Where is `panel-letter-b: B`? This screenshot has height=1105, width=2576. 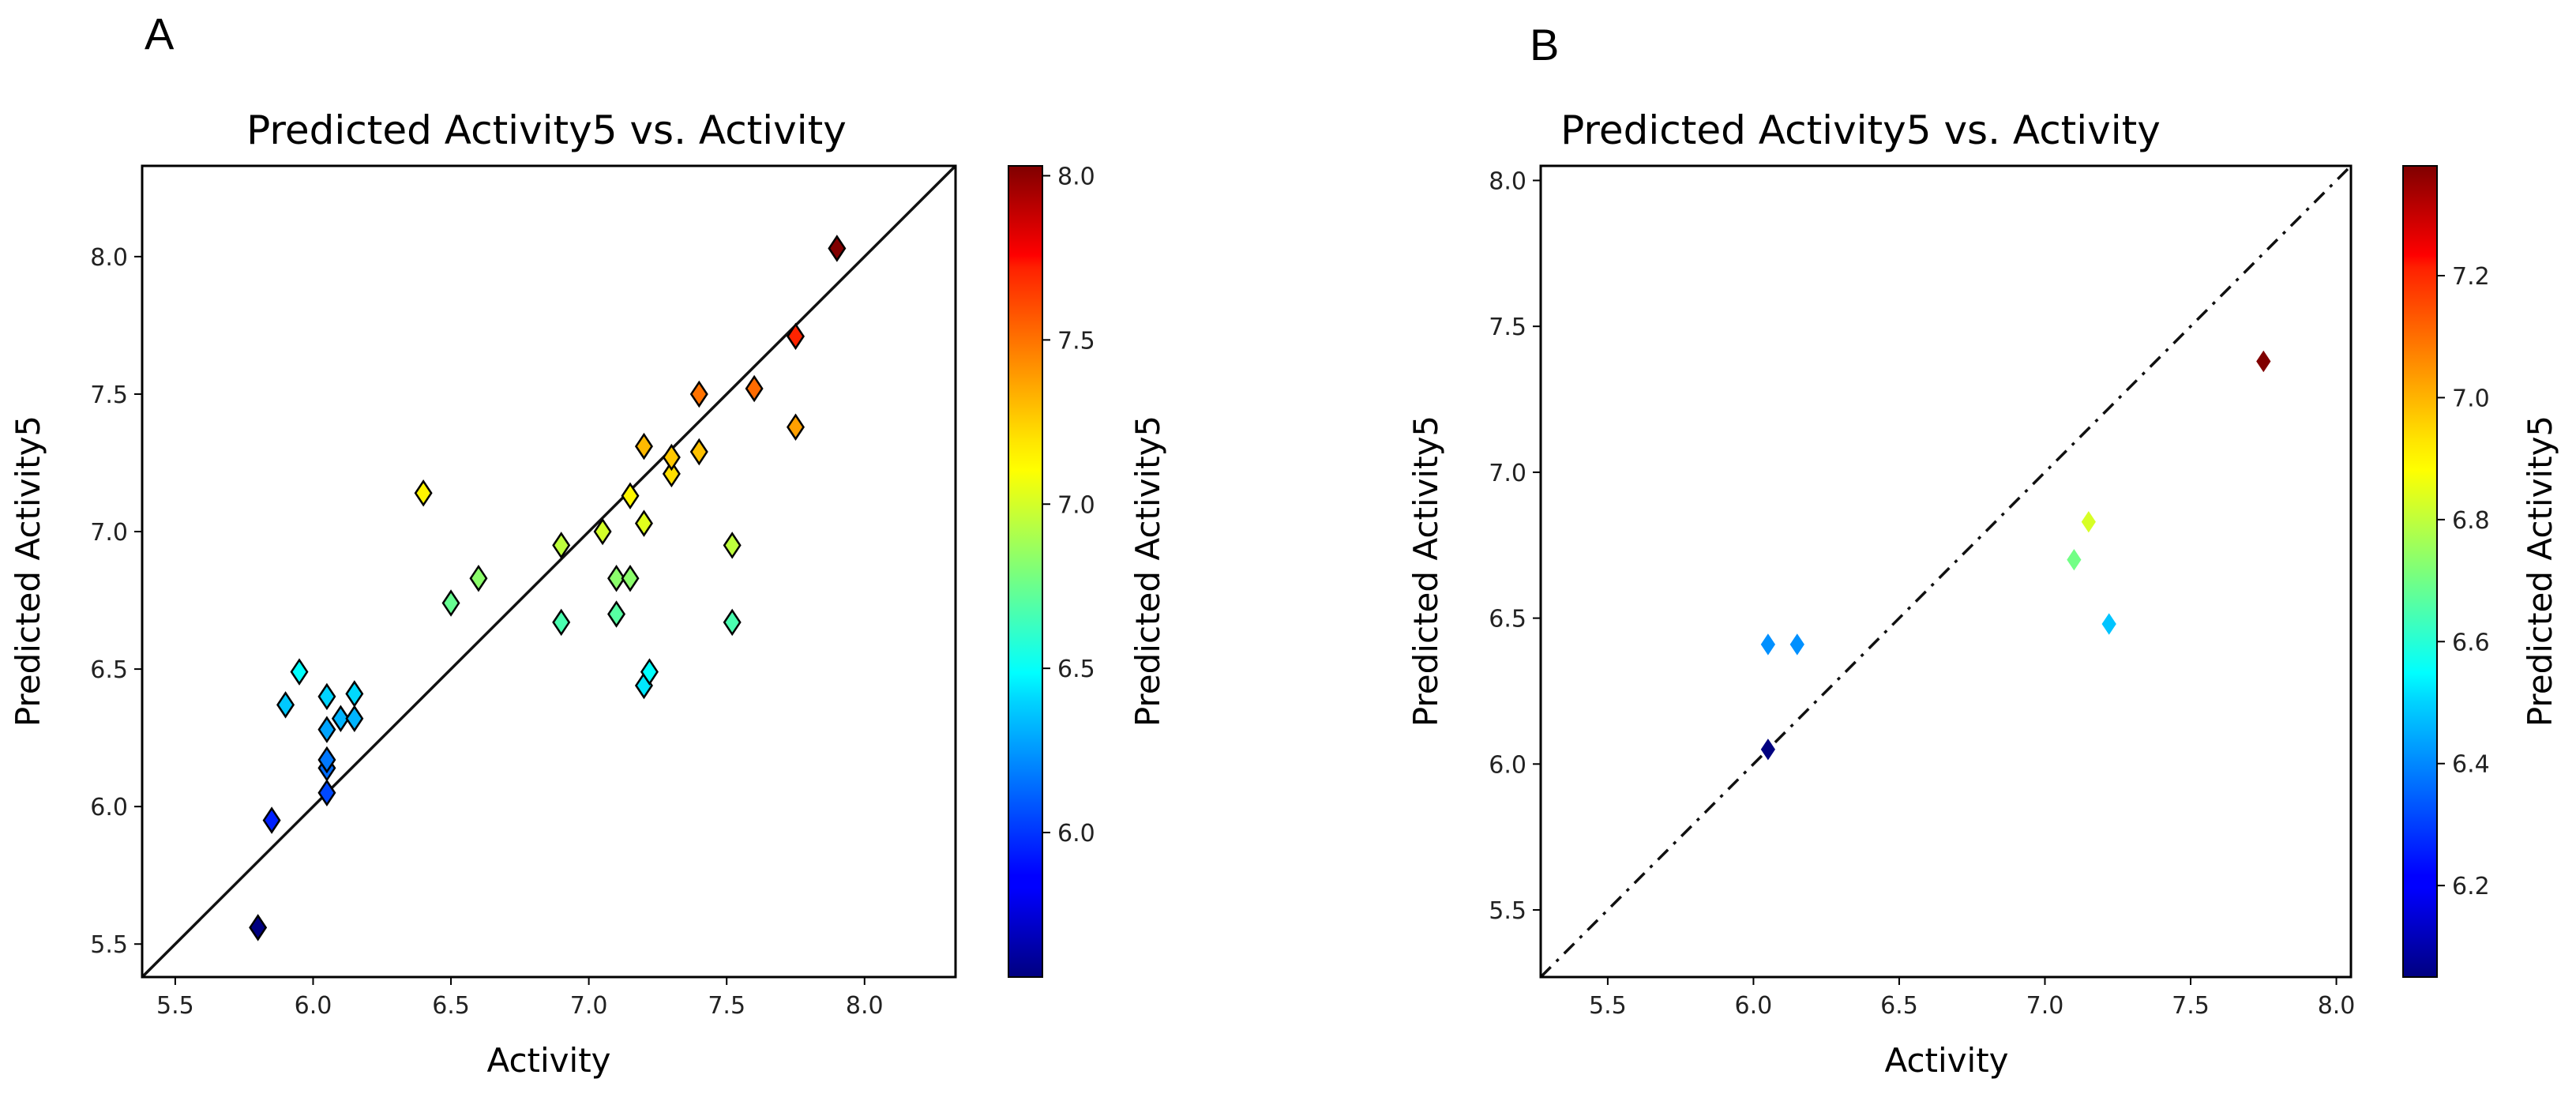 panel-letter-b: B is located at coordinates (1544, 45).